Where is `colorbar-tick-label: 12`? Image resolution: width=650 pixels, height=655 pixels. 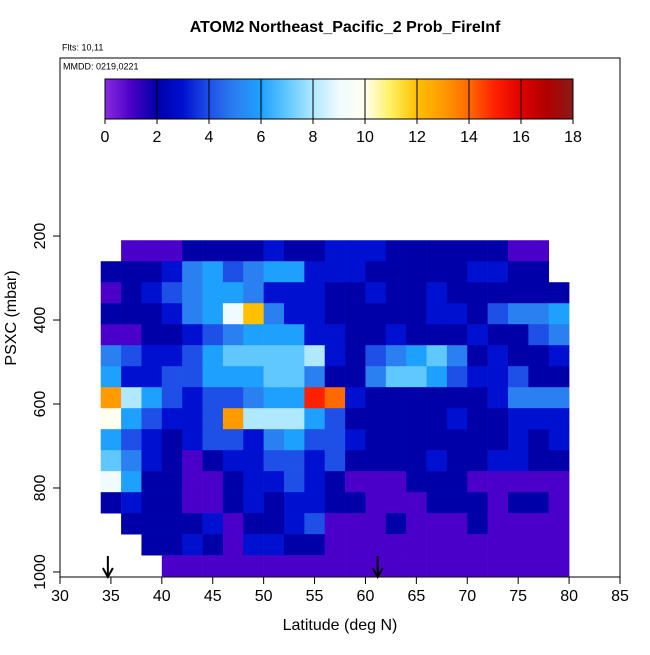
colorbar-tick-label: 12 is located at coordinates (417, 137).